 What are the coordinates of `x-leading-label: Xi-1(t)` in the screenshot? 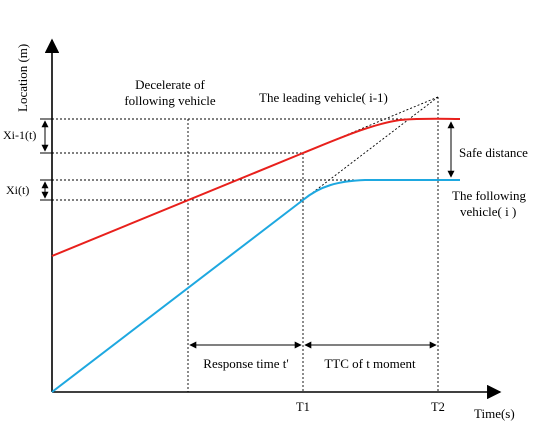 It's located at (19, 135).